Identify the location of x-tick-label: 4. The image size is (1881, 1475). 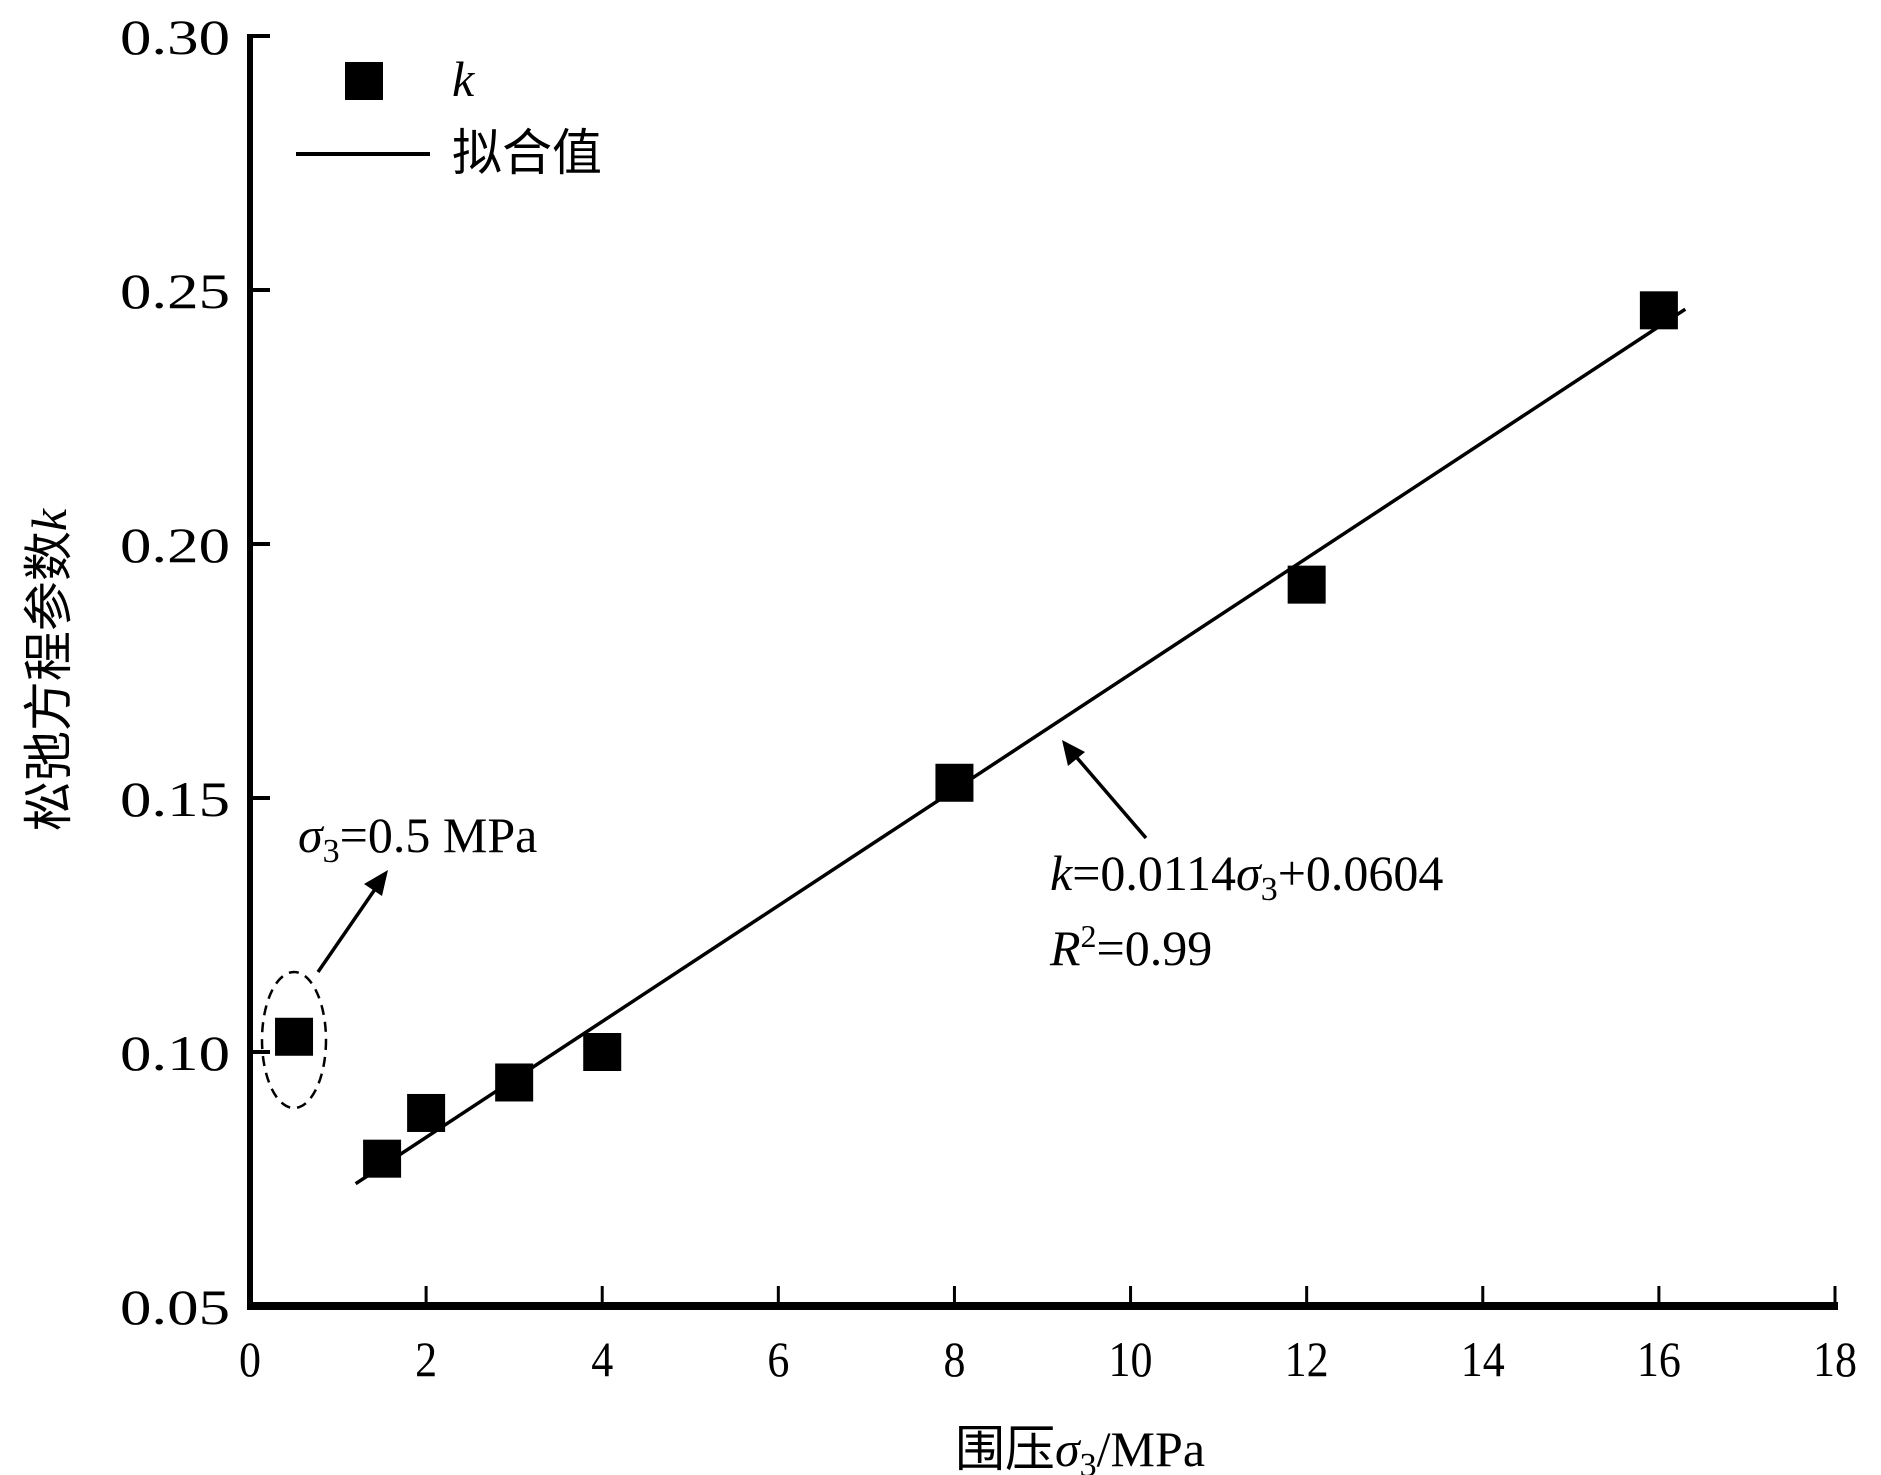
(602, 1359).